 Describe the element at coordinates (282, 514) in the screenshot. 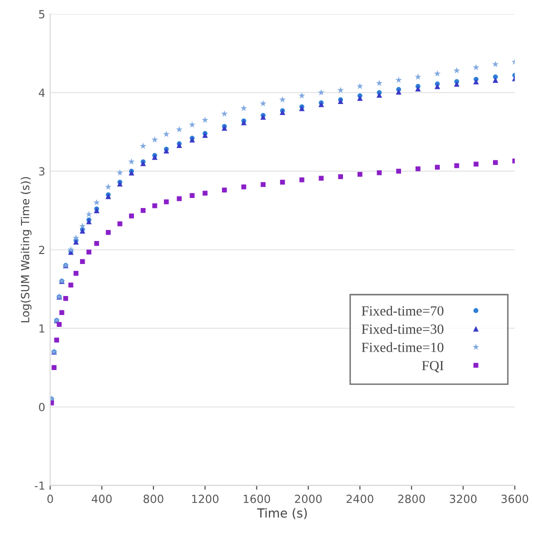

I see `x-axis-title: Time (s)` at that location.